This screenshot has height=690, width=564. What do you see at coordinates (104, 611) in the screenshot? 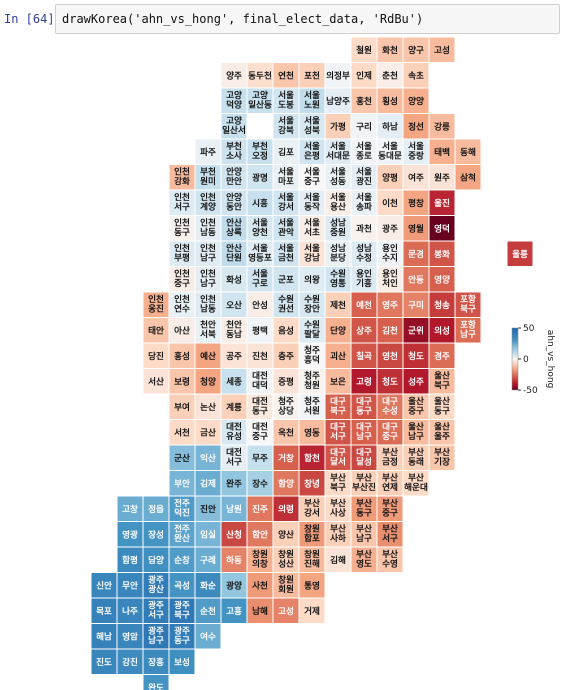
I see `region-label: 목포` at bounding box center [104, 611].